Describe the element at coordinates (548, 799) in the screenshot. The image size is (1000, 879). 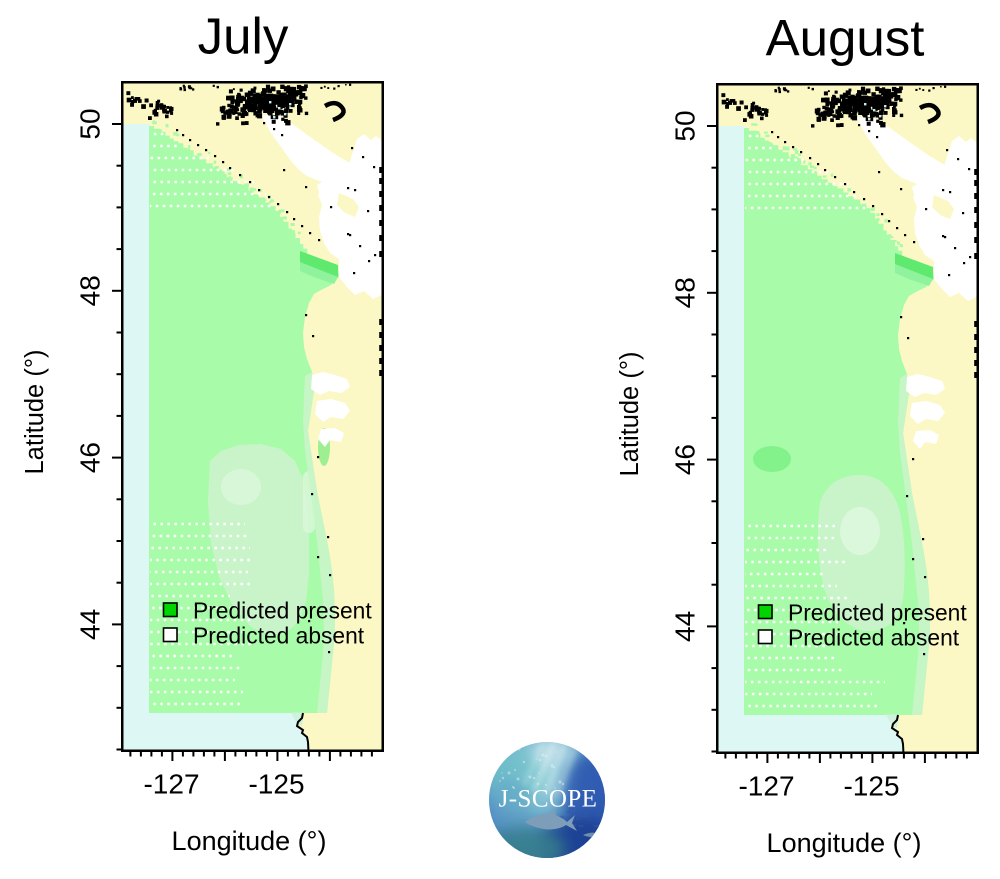
I see `svg-text: J-SCOPE` at that location.